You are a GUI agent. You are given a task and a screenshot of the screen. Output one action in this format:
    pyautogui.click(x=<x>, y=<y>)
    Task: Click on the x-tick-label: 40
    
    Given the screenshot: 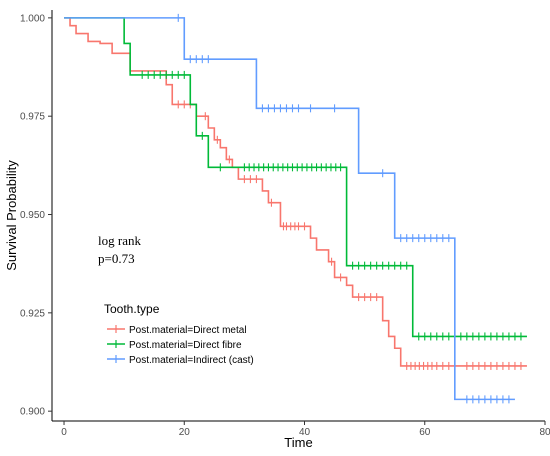 What is the action you would take?
    pyautogui.click(x=305, y=432)
    